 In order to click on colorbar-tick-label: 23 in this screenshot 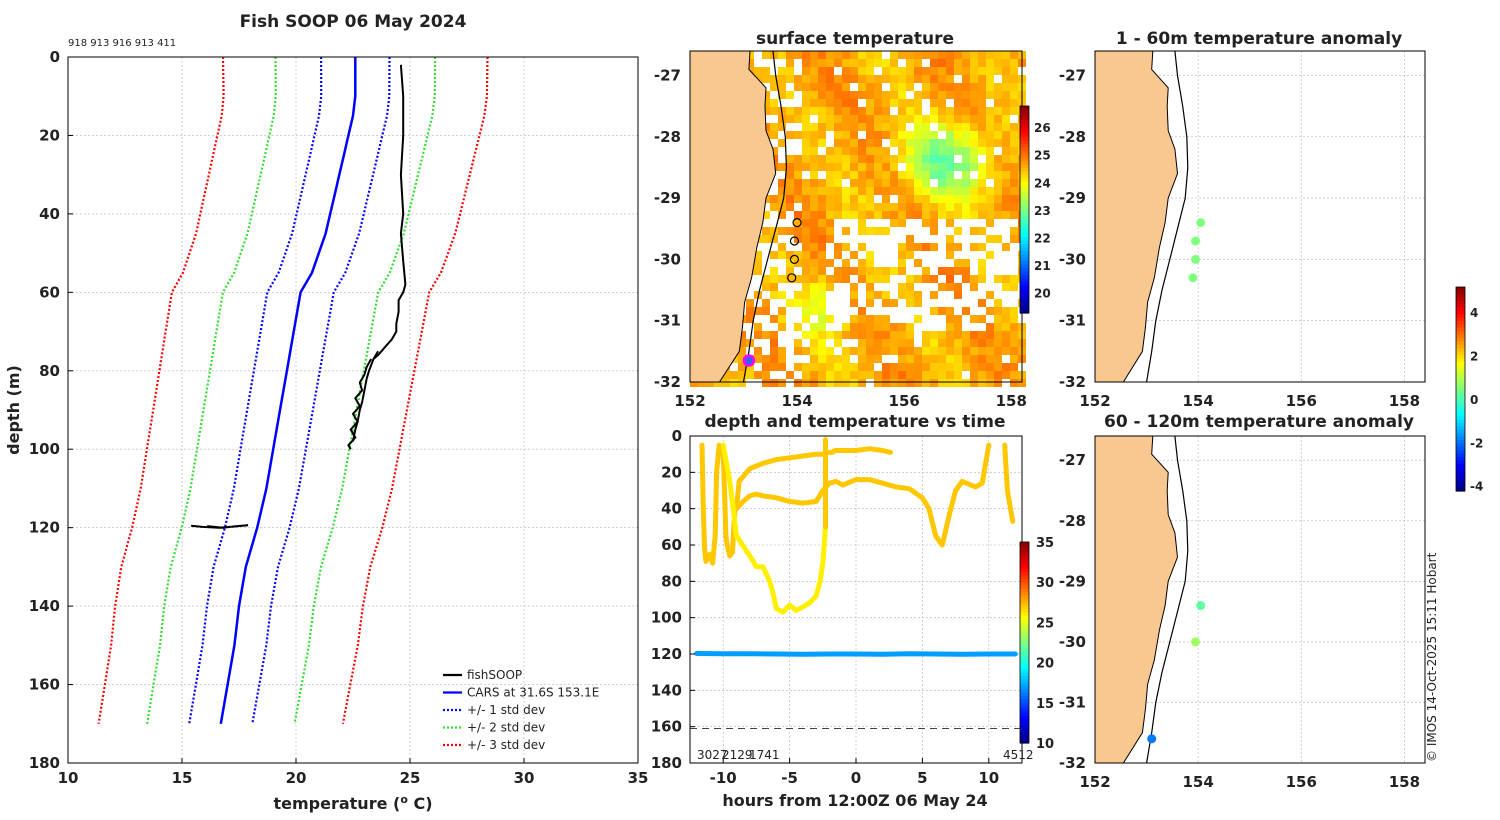, I will do `click(1042, 211)`.